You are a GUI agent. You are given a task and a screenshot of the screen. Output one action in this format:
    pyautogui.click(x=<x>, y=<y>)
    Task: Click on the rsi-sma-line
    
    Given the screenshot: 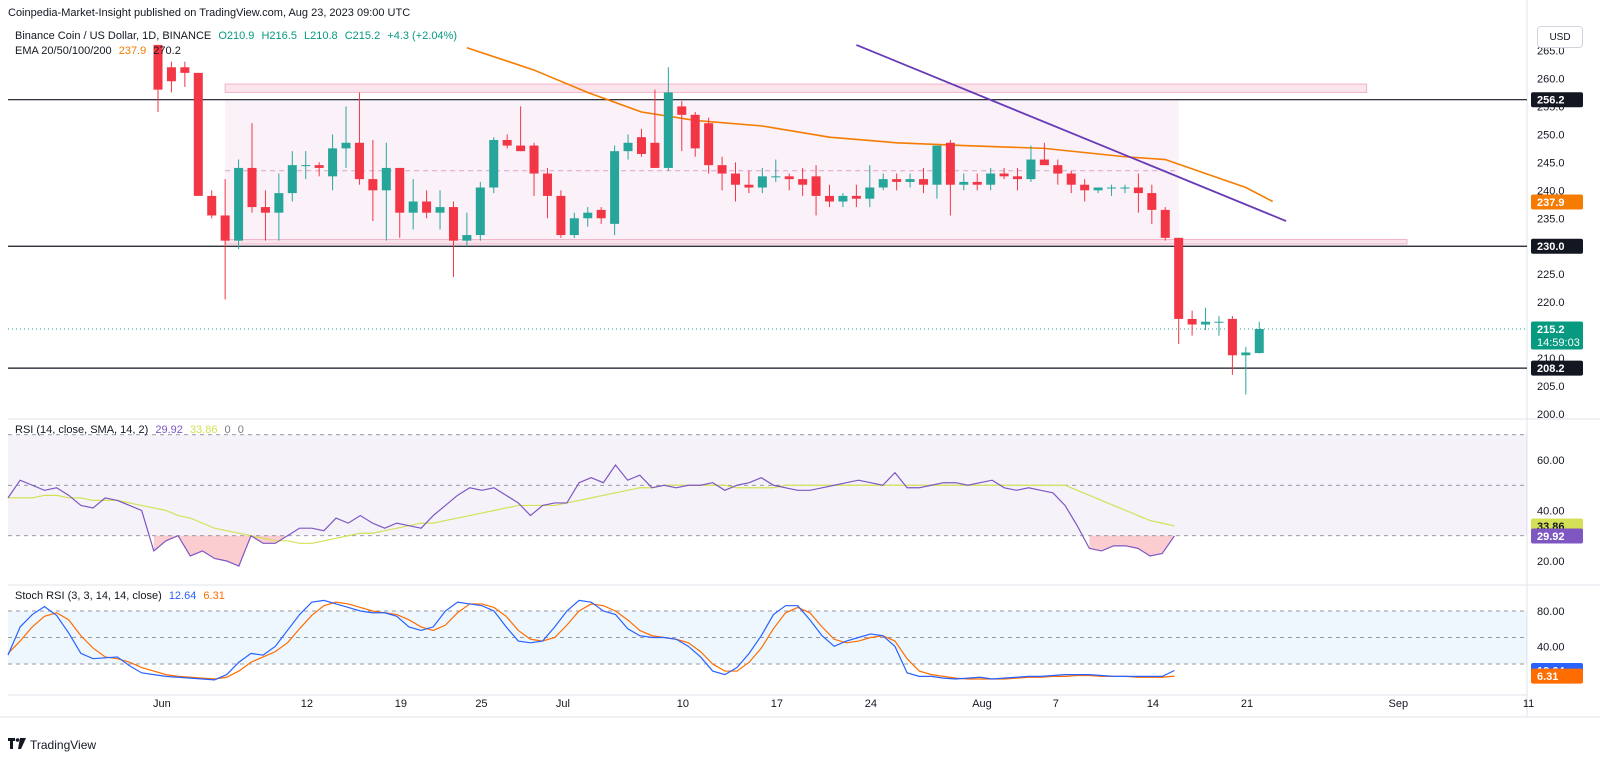 What is the action you would take?
    pyautogui.click(x=591, y=514)
    